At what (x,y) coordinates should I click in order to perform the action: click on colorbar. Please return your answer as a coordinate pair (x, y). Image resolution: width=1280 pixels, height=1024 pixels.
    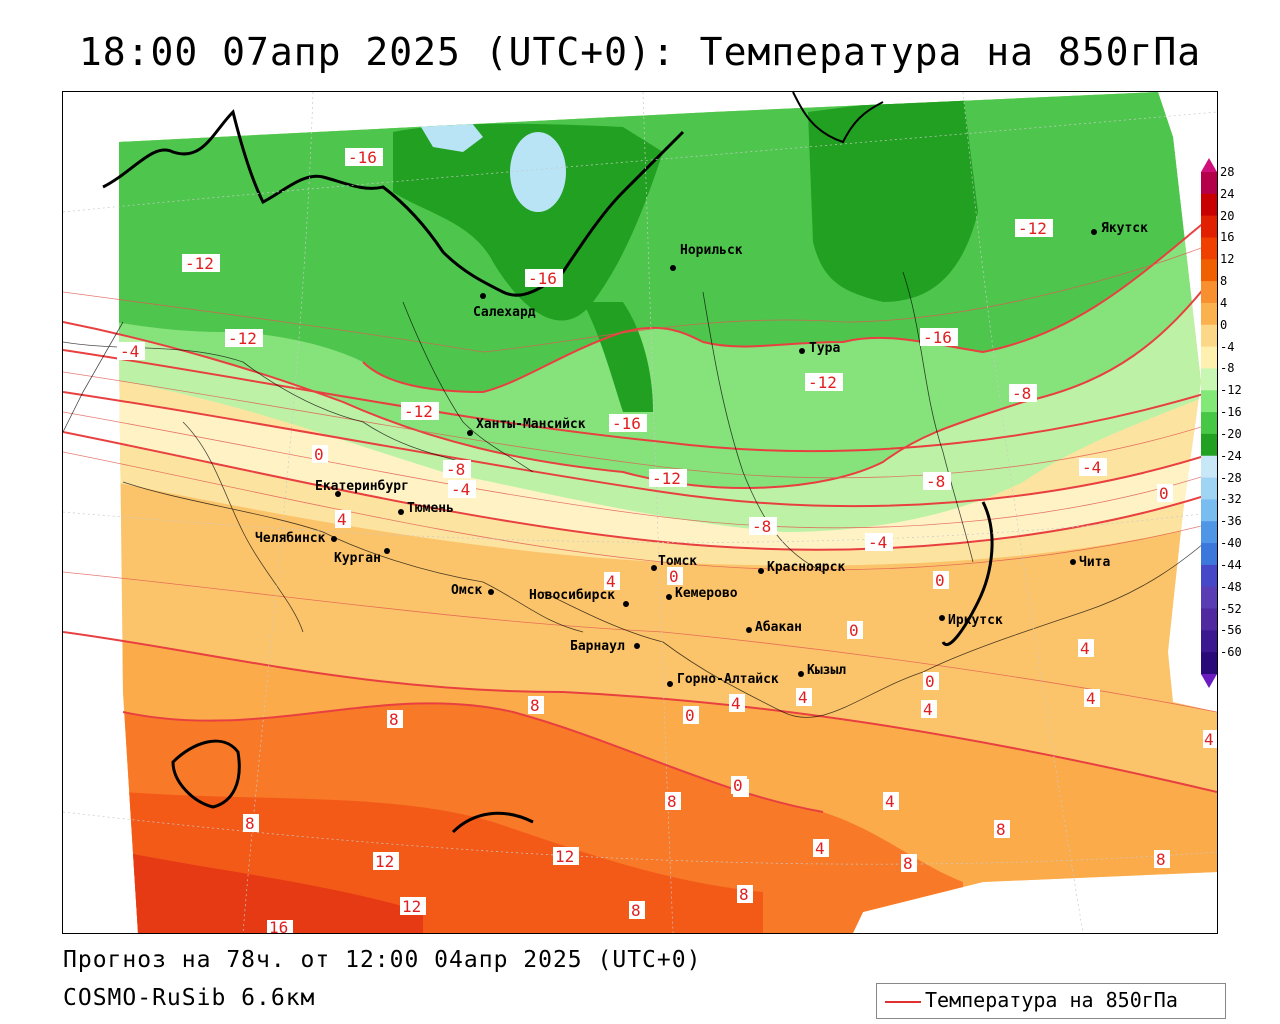
    Looking at the image, I should click on (1209, 423).